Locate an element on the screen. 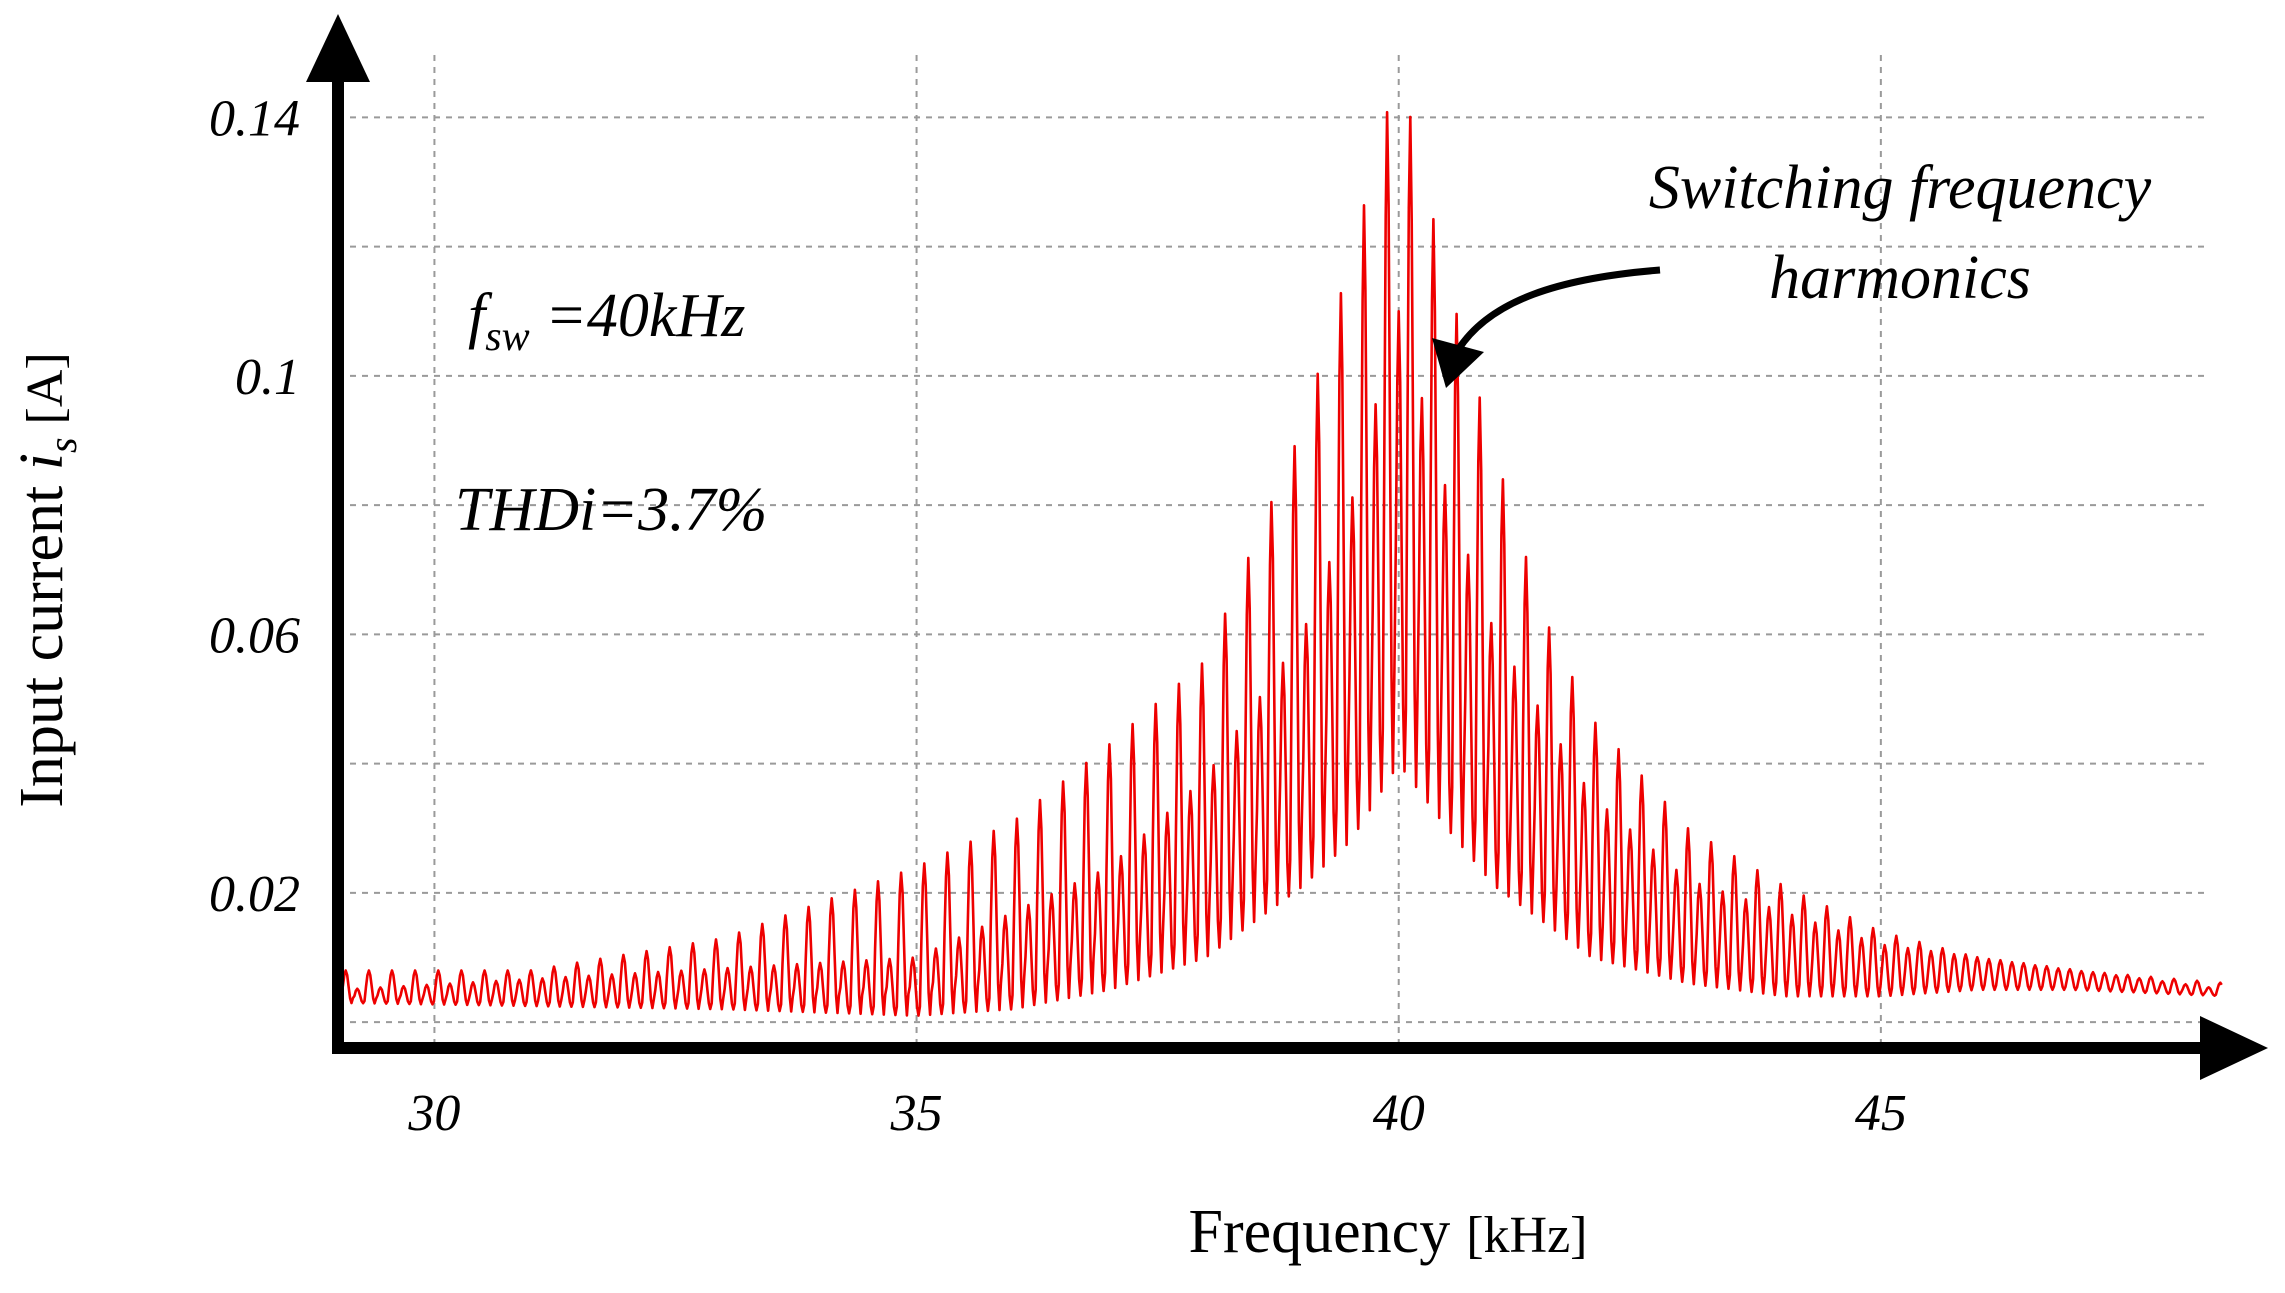  x-tick-label: 30 is located at coordinates (433, 1113).